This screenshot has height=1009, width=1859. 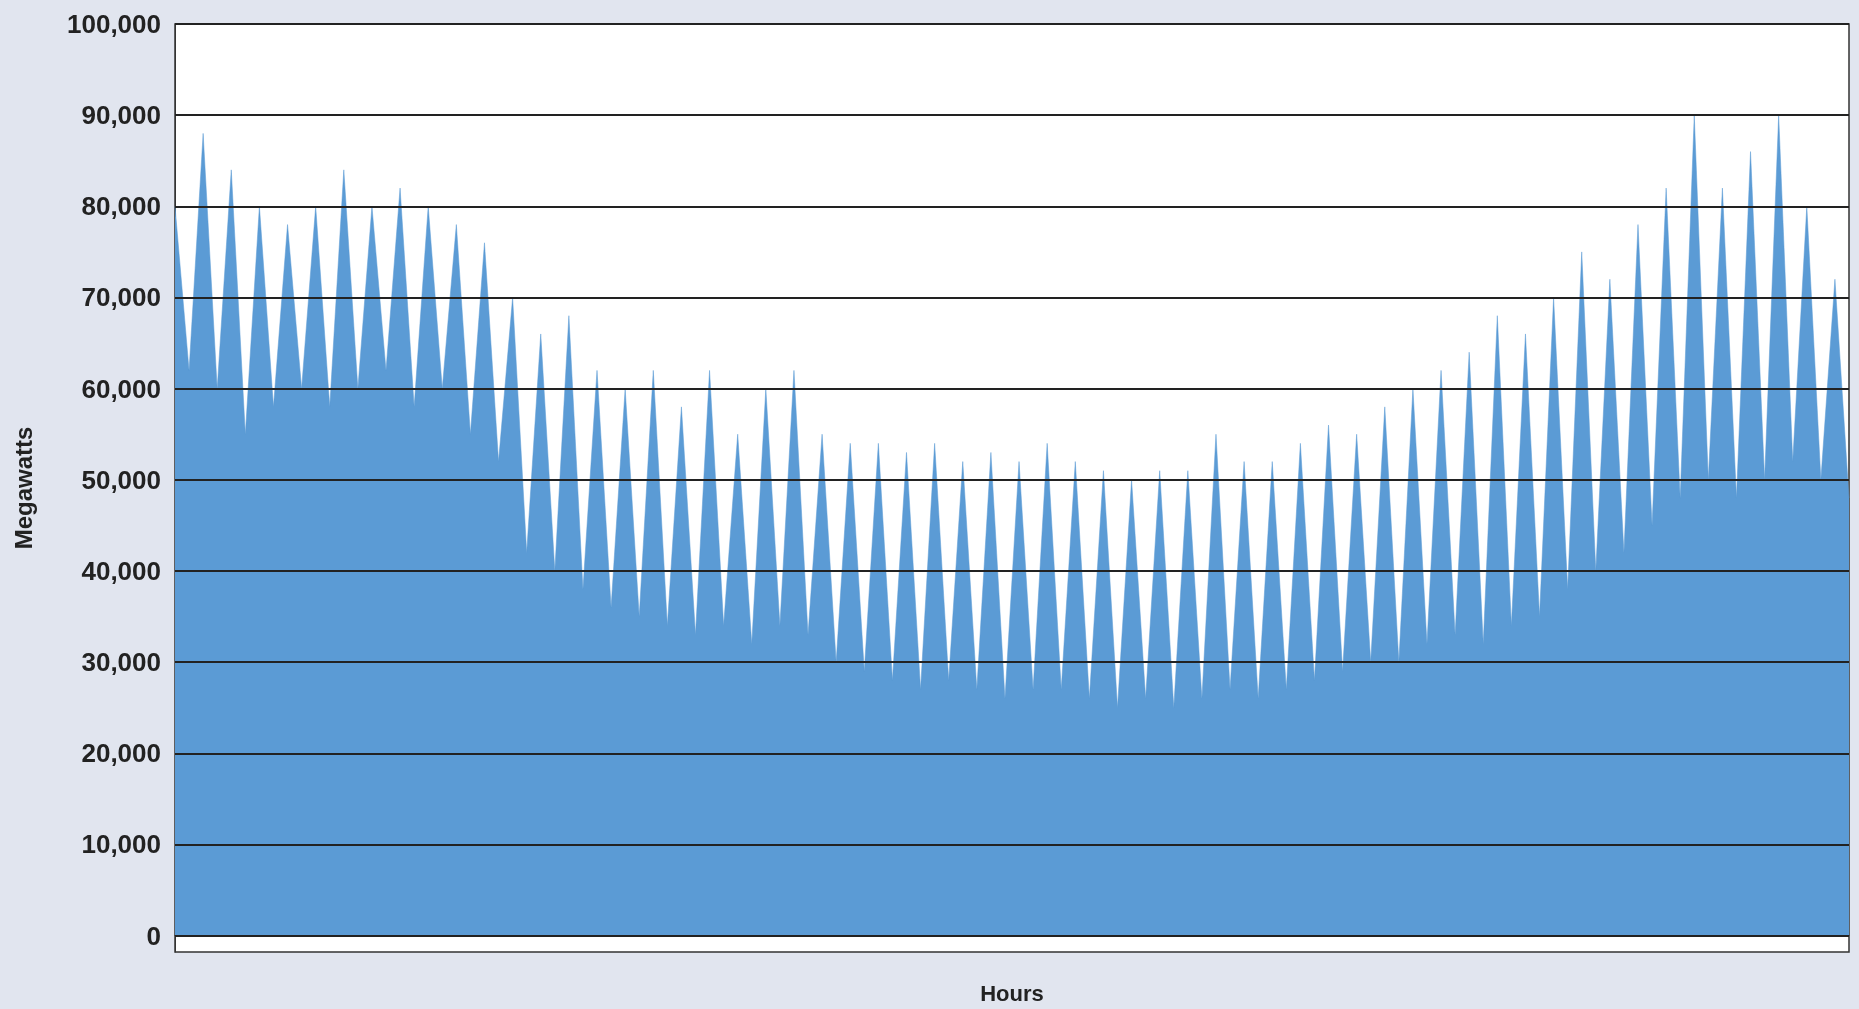 What do you see at coordinates (23, 488) in the screenshot?
I see `y-axis-title: Megawatts` at bounding box center [23, 488].